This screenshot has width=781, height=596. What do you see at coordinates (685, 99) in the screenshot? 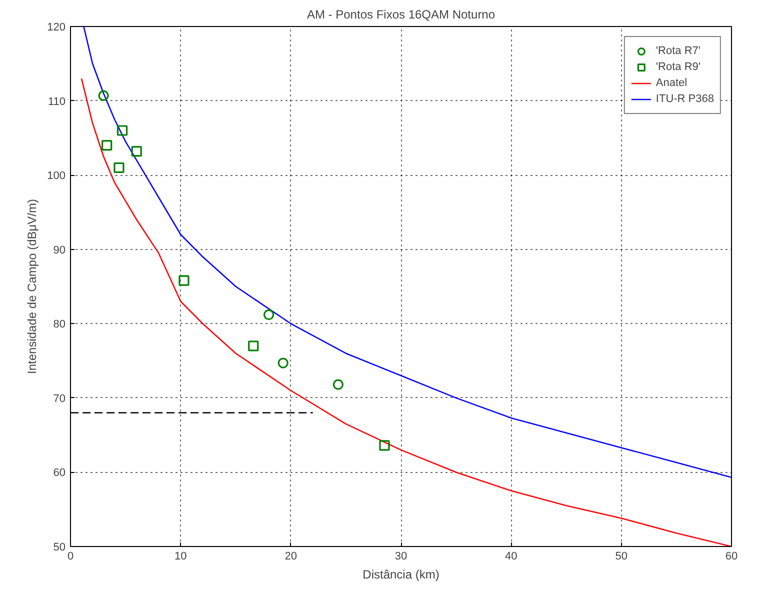
I see `legend-label: ITU-R P368` at bounding box center [685, 99].